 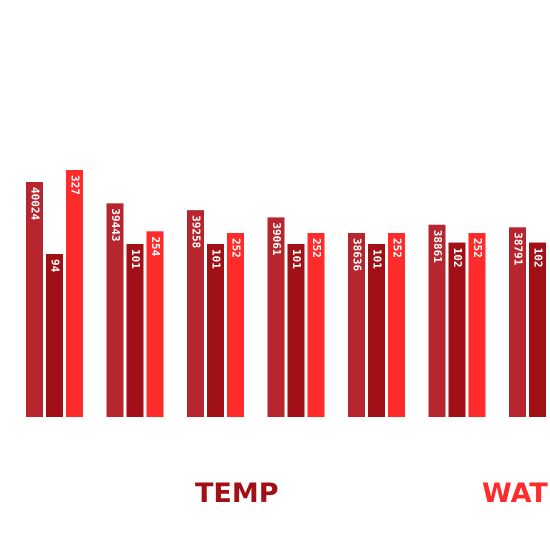 What do you see at coordinates (357, 254) in the screenshot?
I see `bar-value-label-s0-g4: 38636` at bounding box center [357, 254].